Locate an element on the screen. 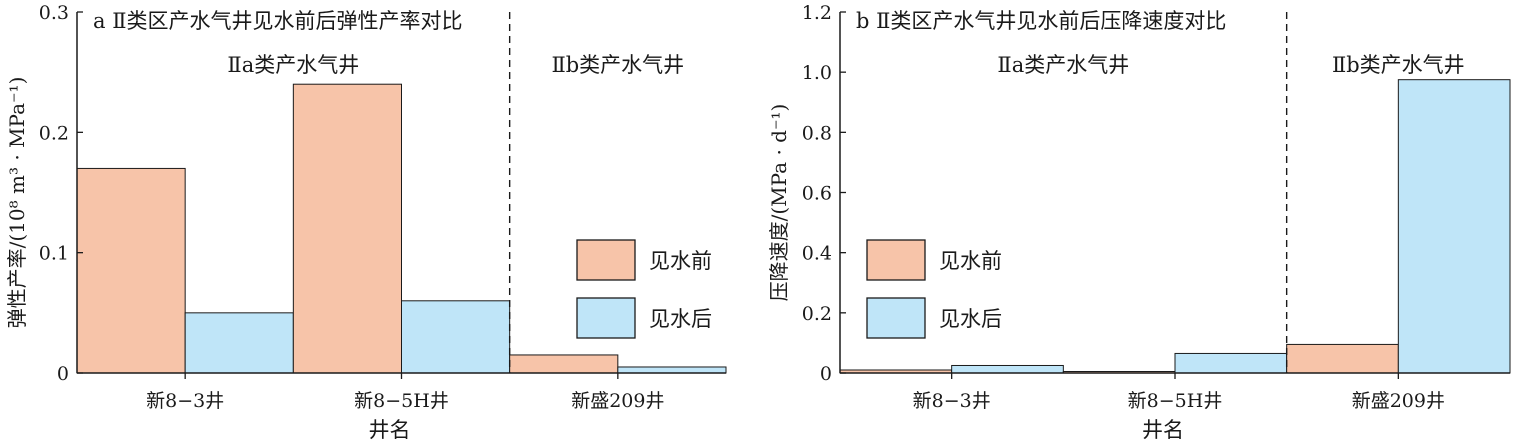  chart-title: b Ⅱ类区产水气井见水前后压降速度对比 is located at coordinates (1041, 21).